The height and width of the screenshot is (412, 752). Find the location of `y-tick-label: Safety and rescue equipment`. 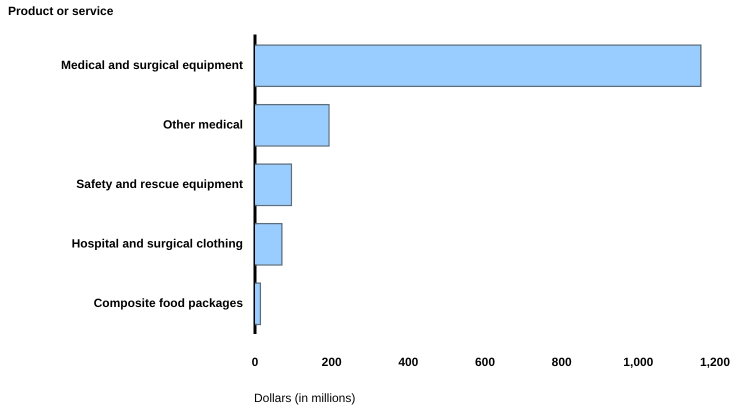

y-tick-label: Safety and rescue equipment is located at coordinates (159, 184).